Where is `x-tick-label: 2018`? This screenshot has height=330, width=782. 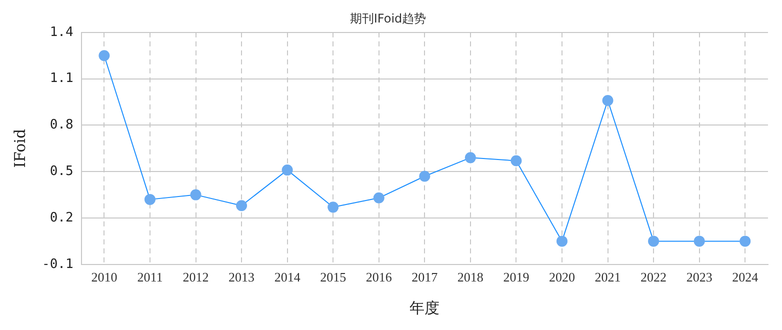
x-tick-label: 2018 is located at coordinates (470, 277).